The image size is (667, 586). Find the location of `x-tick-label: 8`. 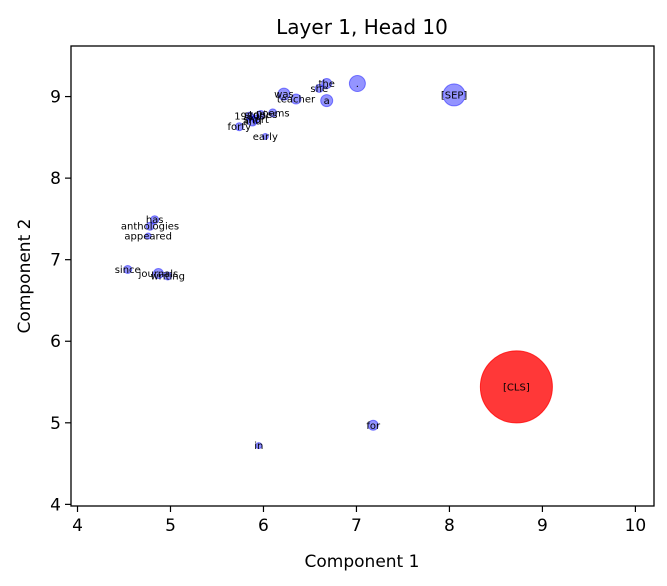

x-tick-label: 8 is located at coordinates (449, 526).